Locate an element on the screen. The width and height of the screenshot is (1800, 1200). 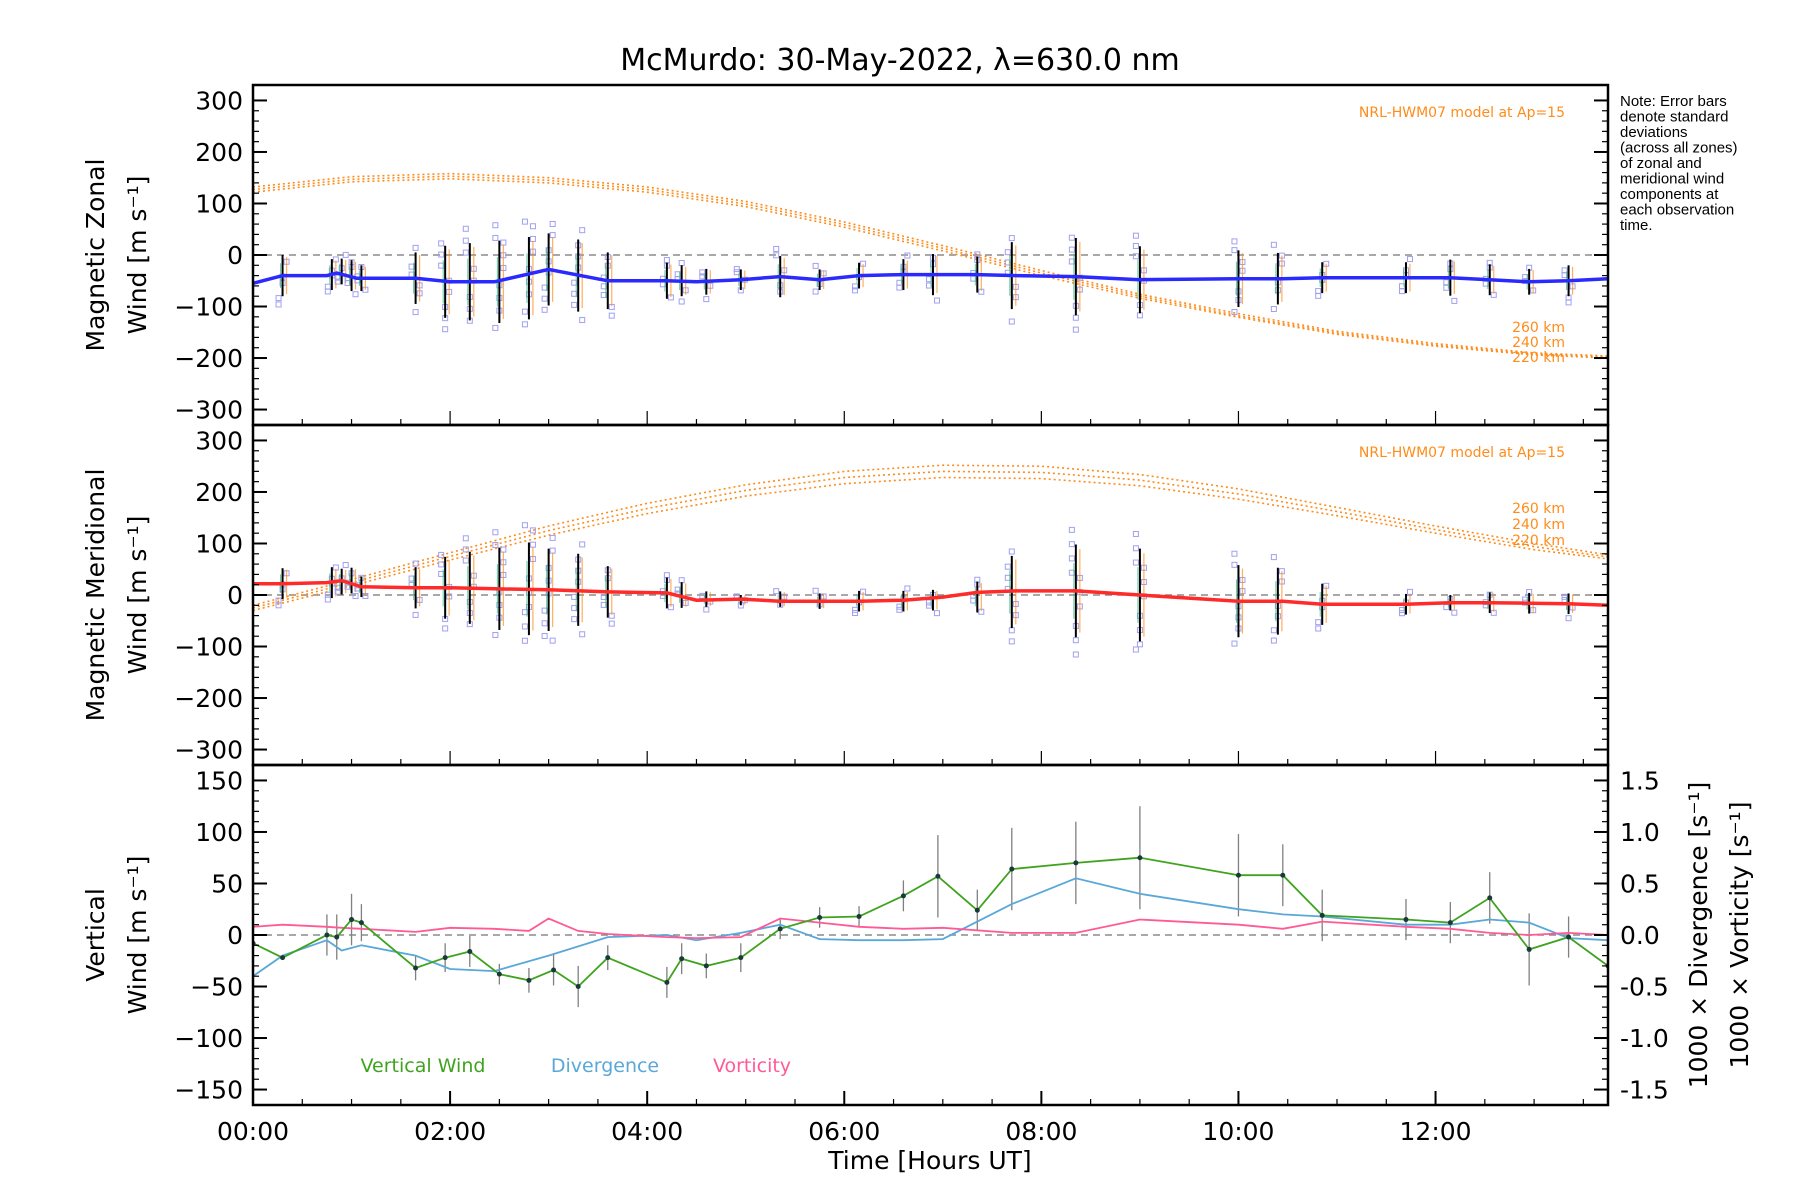
y-tick-label: 200 is located at coordinates (219, 492).